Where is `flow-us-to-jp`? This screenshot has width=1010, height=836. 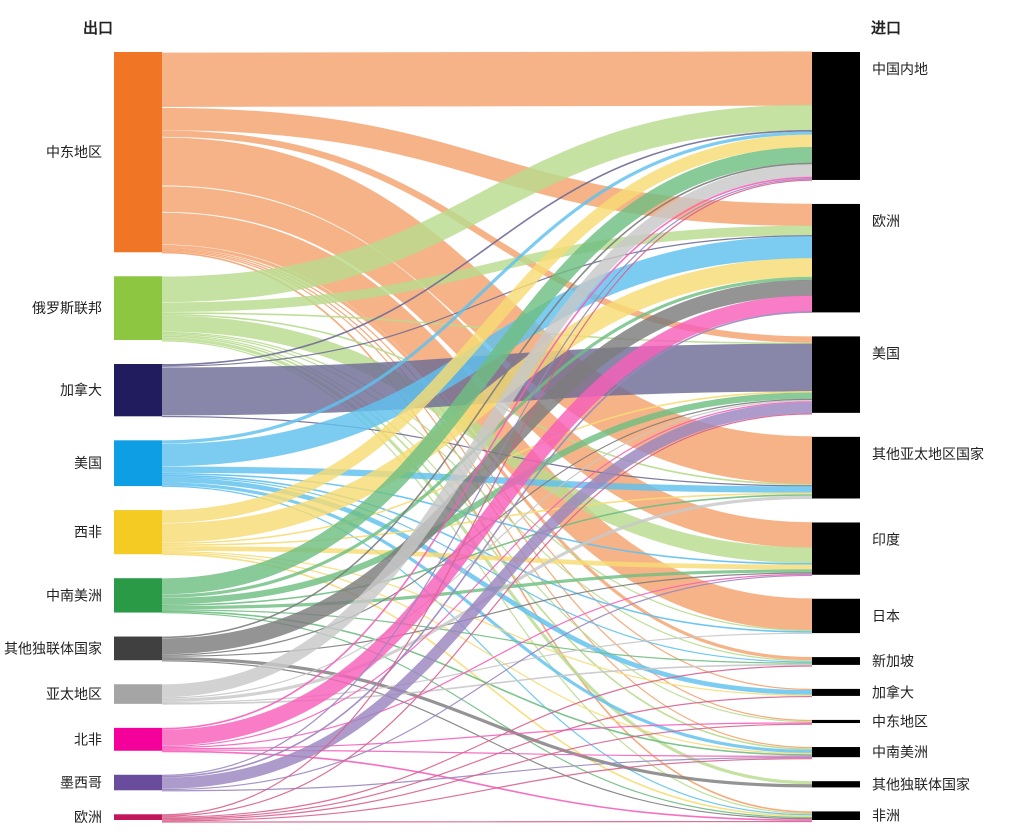
flow-us-to-jp is located at coordinates (487, 553).